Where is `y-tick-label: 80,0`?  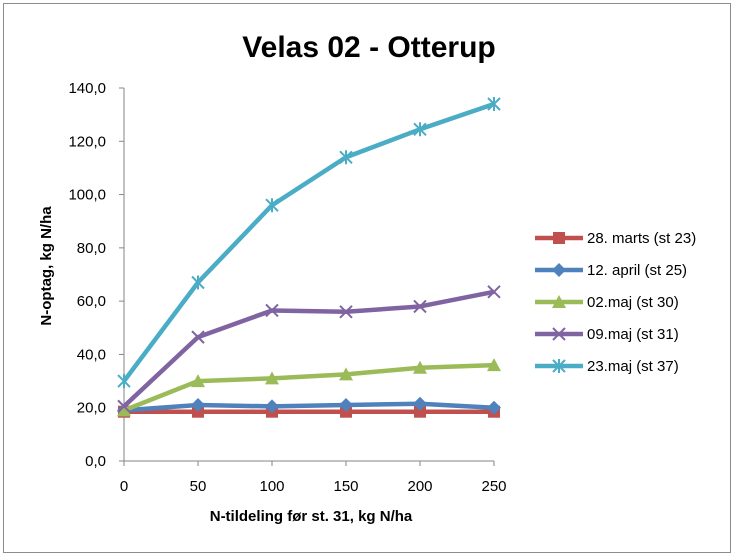
y-tick-label: 80,0 is located at coordinates (91, 248).